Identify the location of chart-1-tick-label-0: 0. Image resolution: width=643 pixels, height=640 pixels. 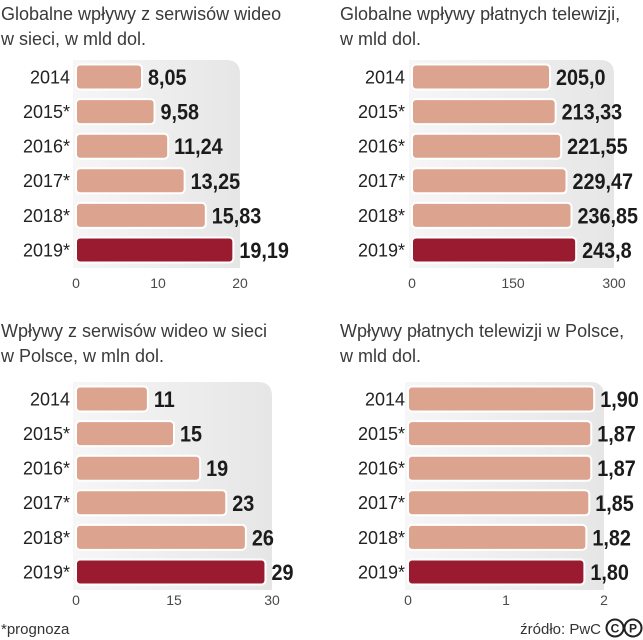
(76, 283).